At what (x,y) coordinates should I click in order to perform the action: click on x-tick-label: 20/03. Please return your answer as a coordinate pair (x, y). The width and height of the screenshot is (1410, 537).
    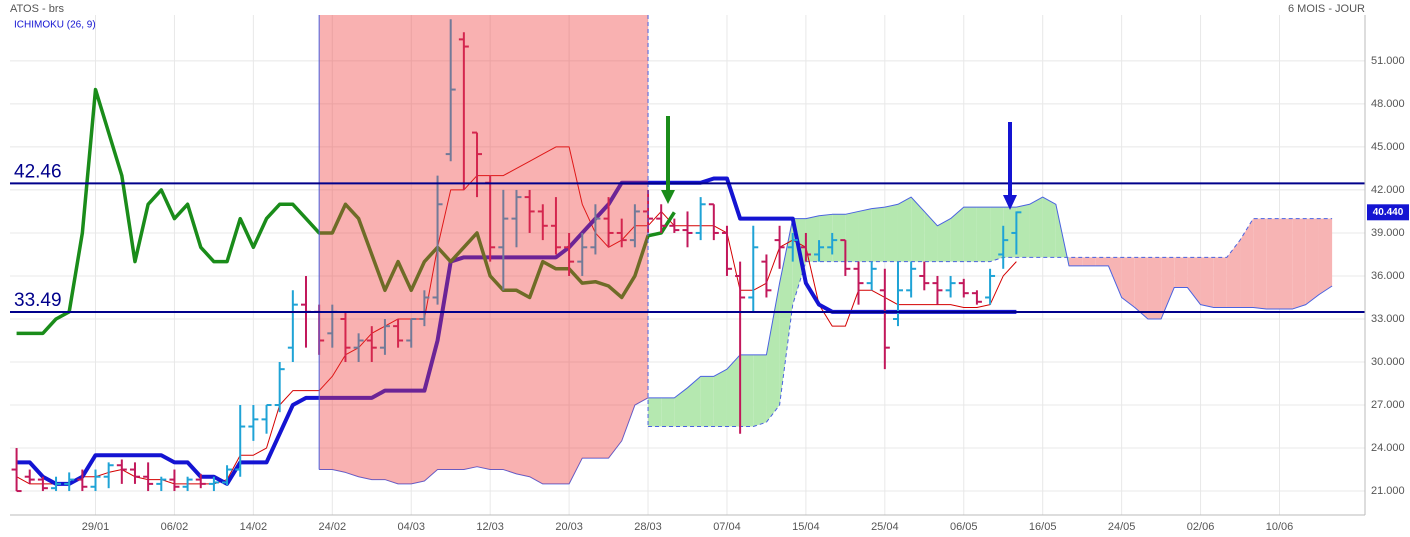
    Looking at the image, I should click on (569, 527).